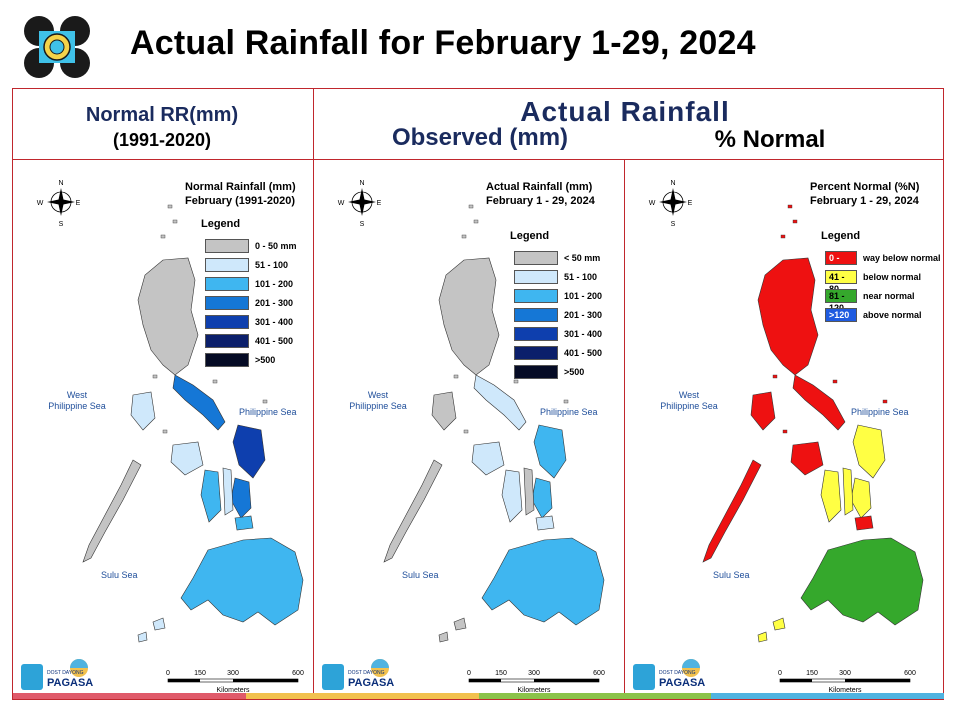 This screenshot has height=720, width=960. I want to click on legend-label: near normal, so click(889, 296).